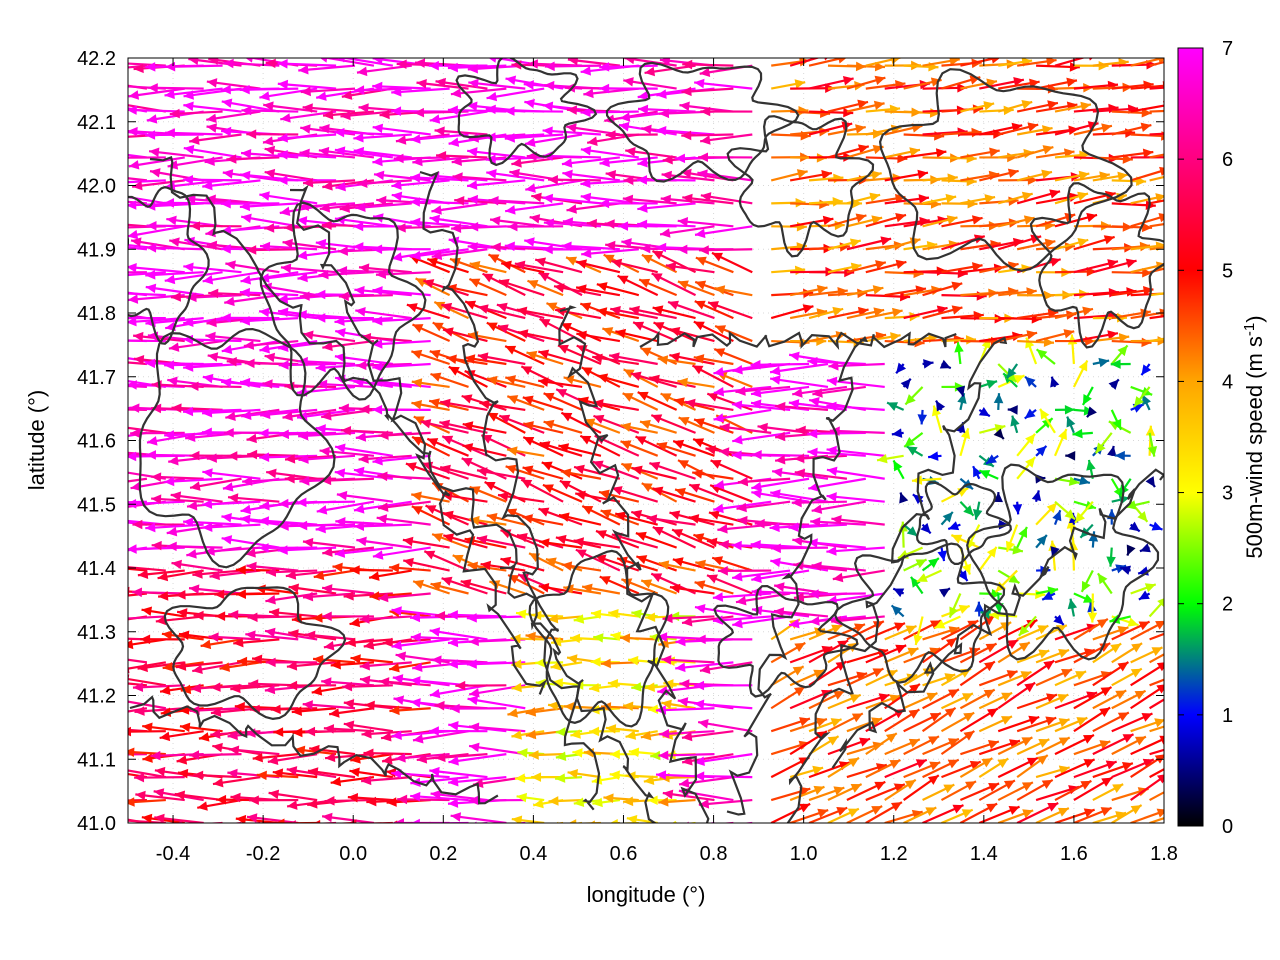 Image resolution: width=1280 pixels, height=960 pixels. Describe the element at coordinates (96, 697) in the screenshot. I see `y-tick-label: 41.2` at that location.